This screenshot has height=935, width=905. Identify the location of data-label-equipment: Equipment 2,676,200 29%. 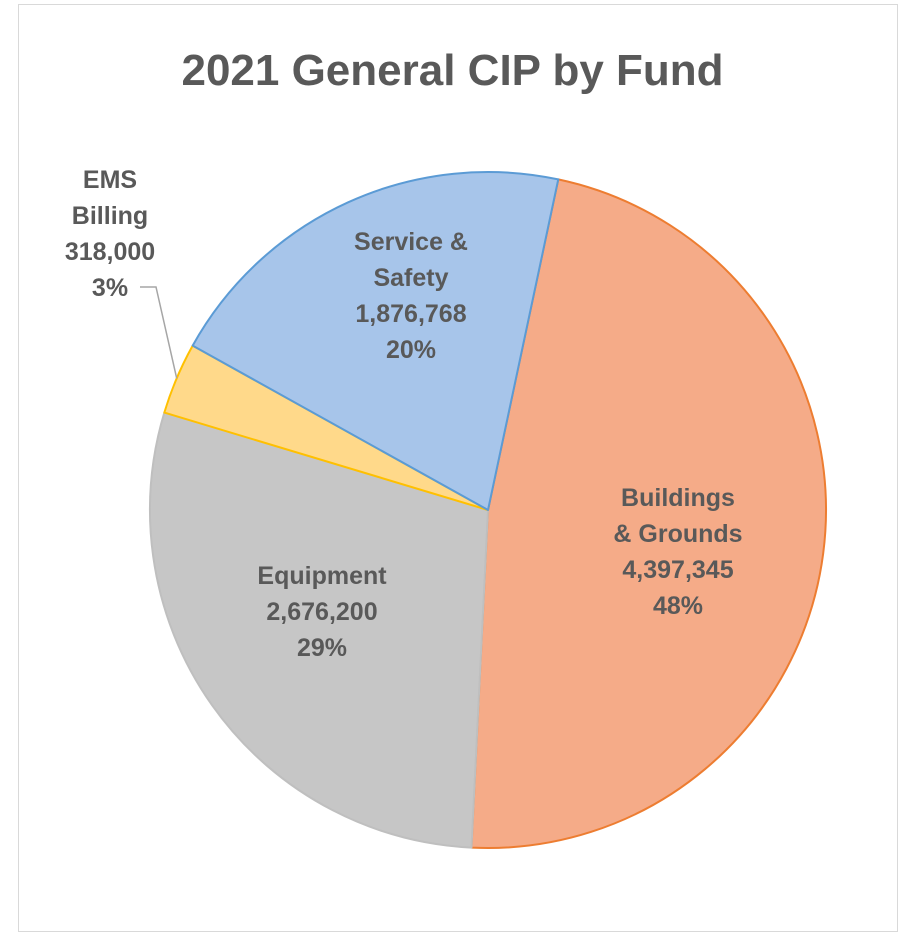
(322, 612).